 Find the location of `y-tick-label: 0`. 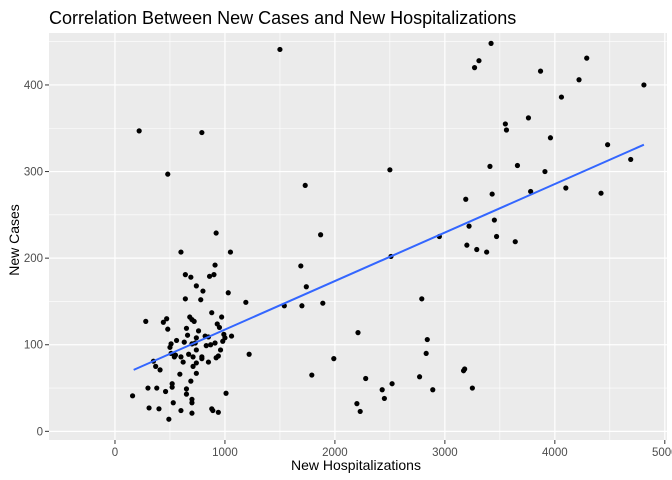

y-tick-label: 0 is located at coordinates (40, 432).